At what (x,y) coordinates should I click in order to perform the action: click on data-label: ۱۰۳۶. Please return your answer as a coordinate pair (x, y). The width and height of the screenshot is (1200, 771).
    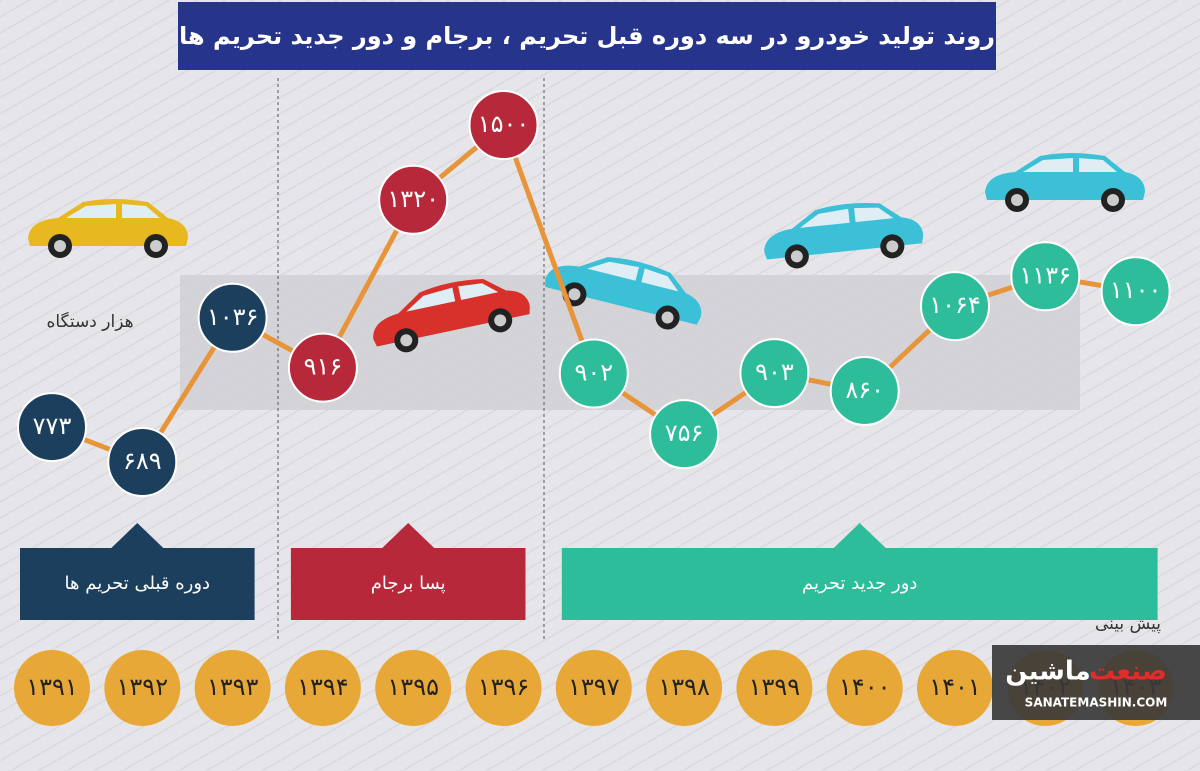
    Looking at the image, I should click on (233, 317).